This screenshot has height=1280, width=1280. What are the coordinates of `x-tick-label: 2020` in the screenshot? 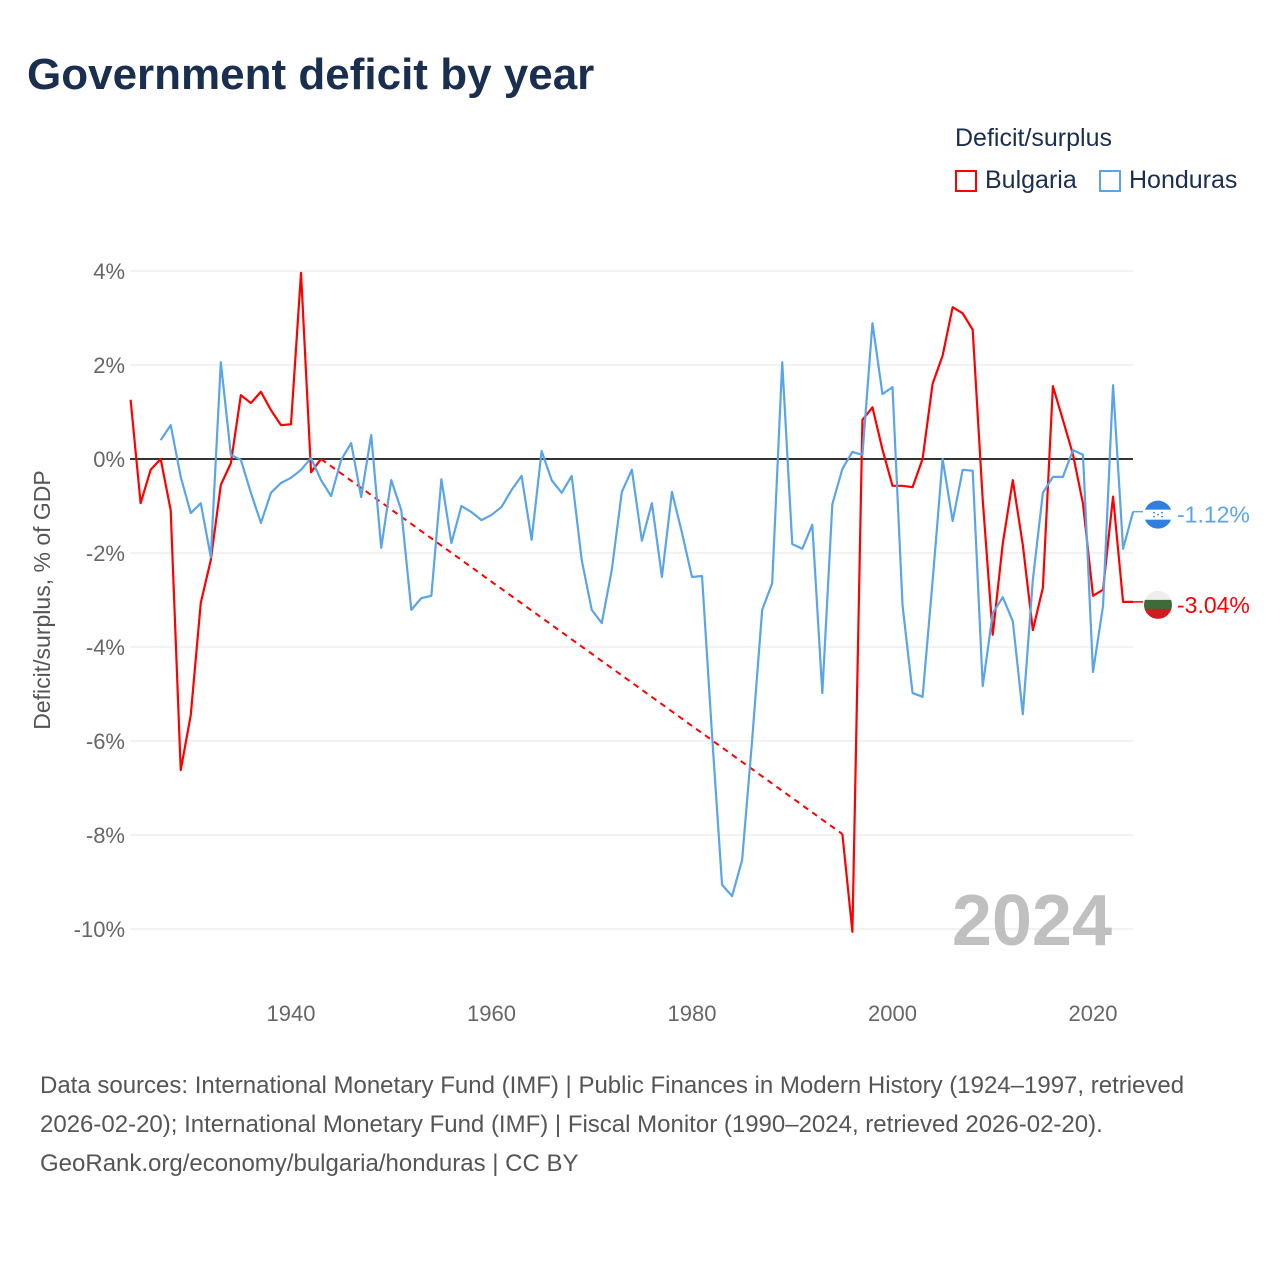 It's located at (1093, 1013).